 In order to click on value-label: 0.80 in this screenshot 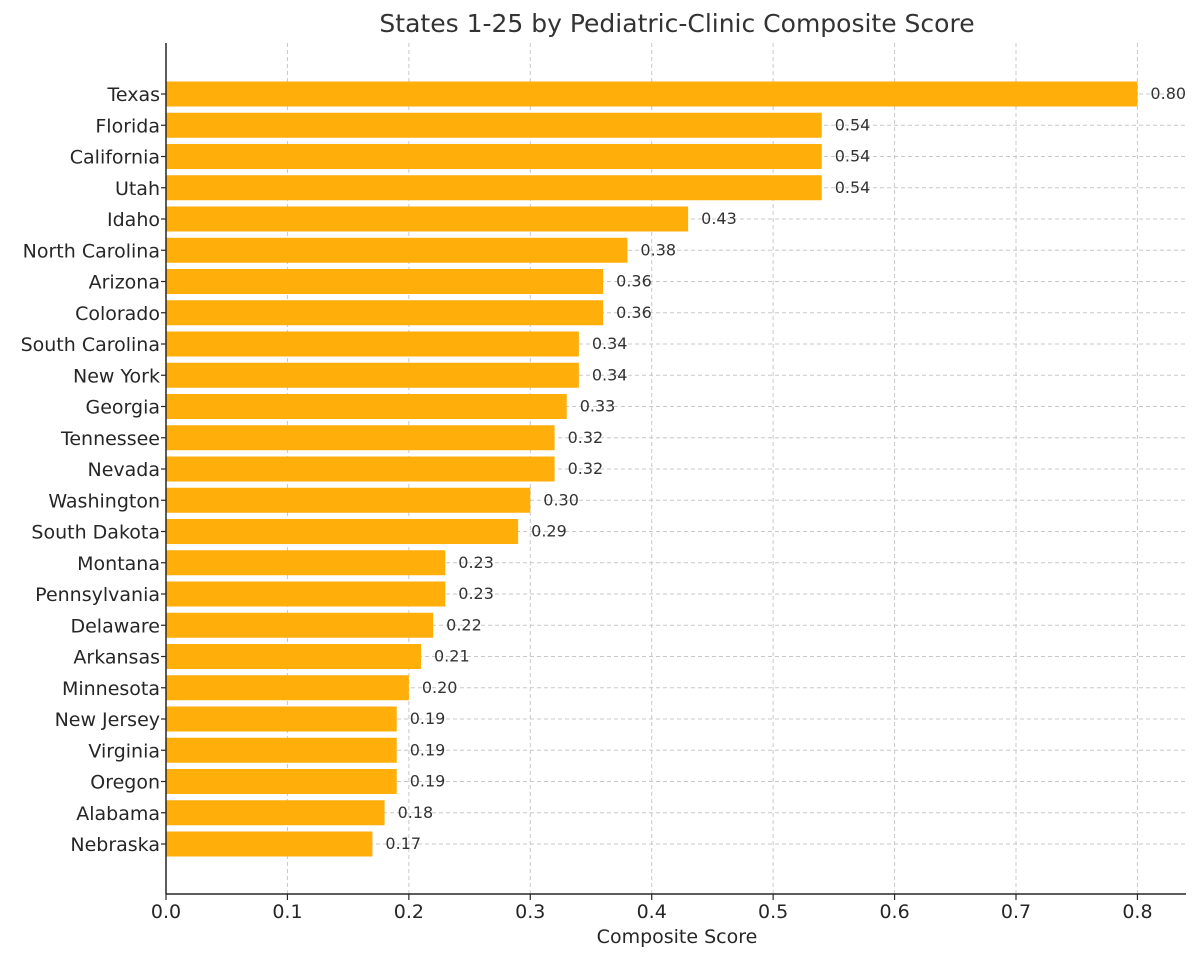, I will do `click(1168, 93)`.